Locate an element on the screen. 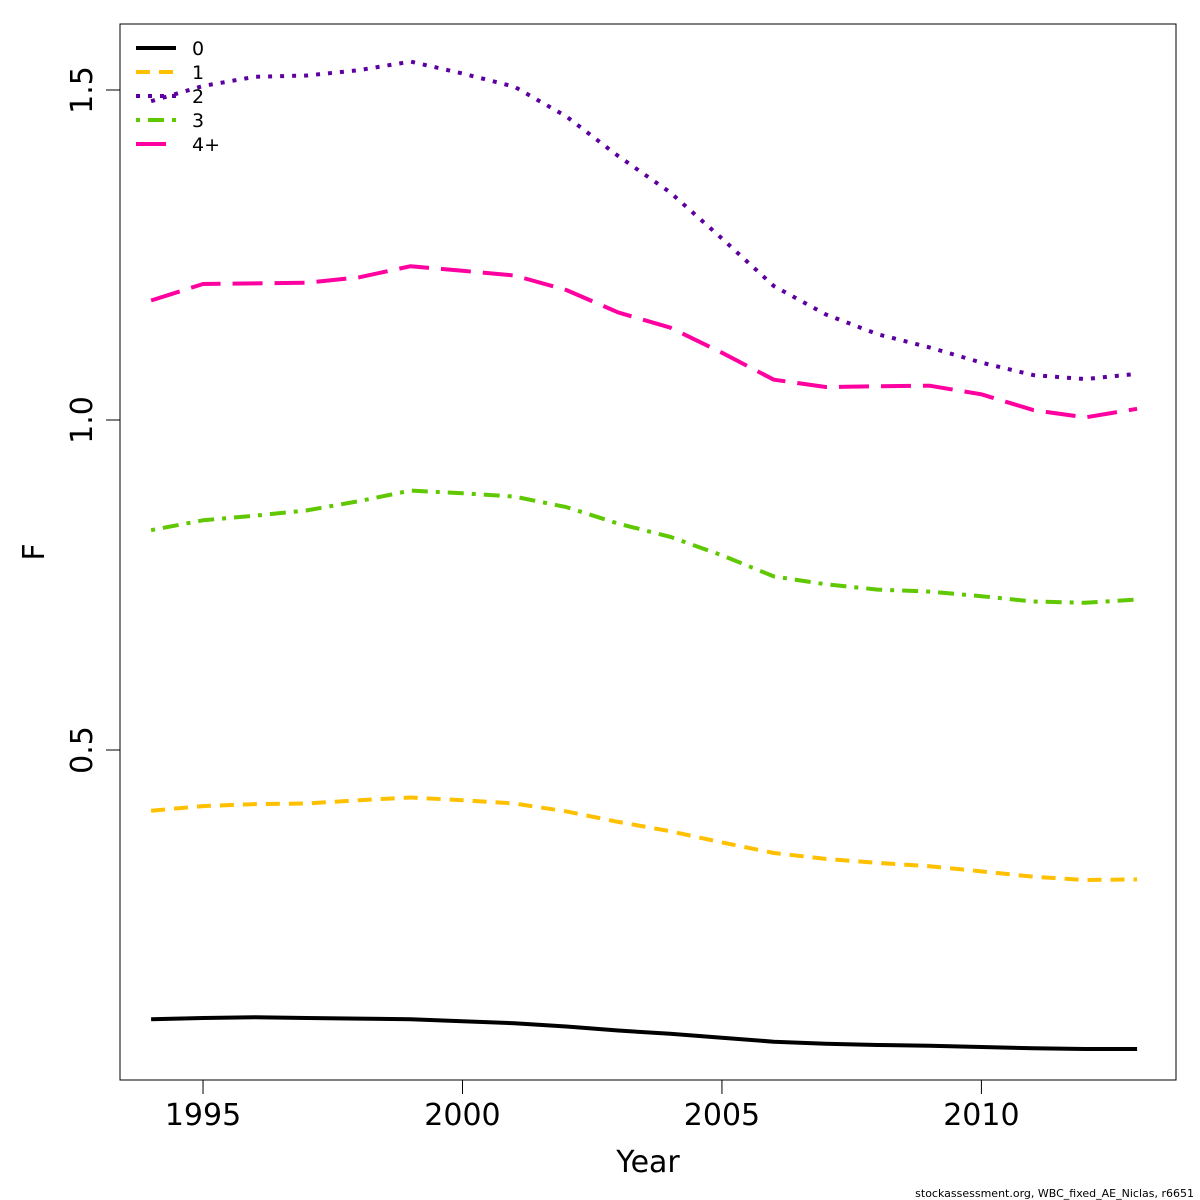  legend-label-2: 2 is located at coordinates (198, 97).